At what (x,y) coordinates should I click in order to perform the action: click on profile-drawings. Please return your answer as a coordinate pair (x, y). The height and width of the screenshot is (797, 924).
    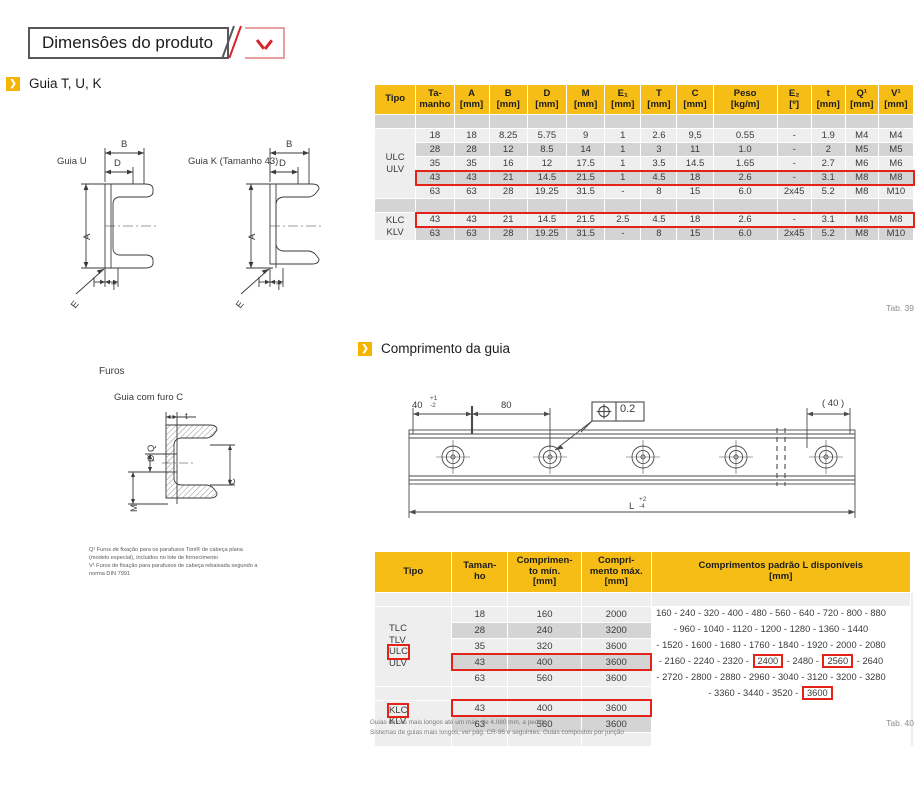
    Looking at the image, I should click on (199, 221).